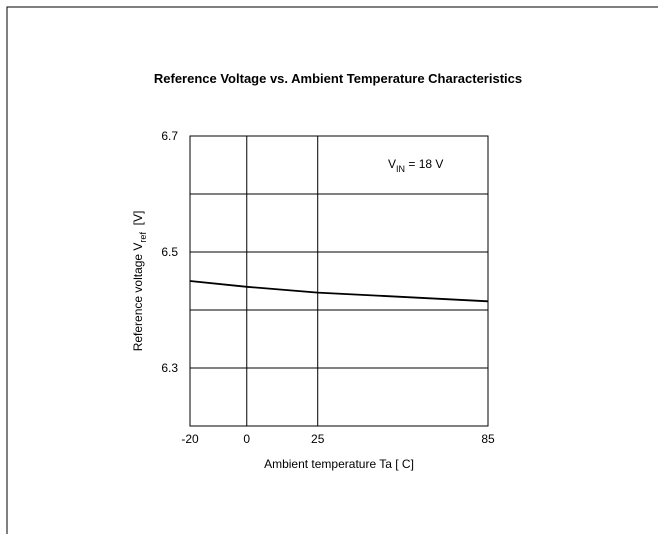 Image resolution: width=658 pixels, height=534 pixels. Describe the element at coordinates (424, 164) in the screenshot. I see `annotation-rest: = 18 V` at that location.